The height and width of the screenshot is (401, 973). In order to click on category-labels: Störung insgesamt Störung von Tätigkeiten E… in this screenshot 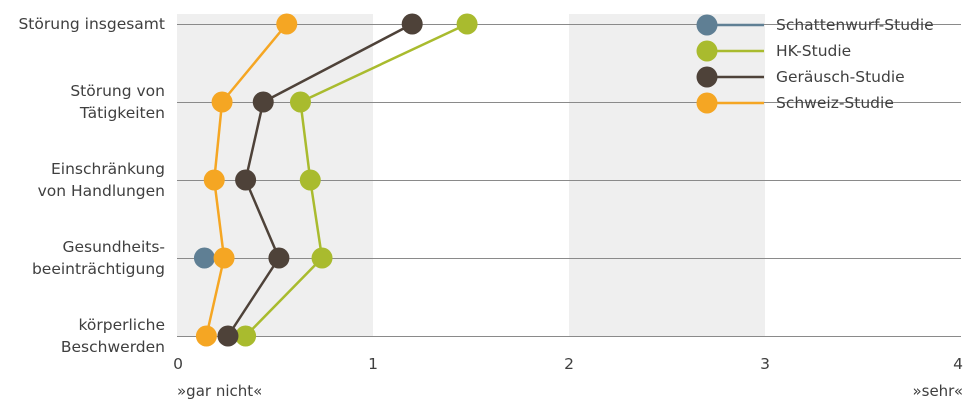, I will do `click(91, 185)`.